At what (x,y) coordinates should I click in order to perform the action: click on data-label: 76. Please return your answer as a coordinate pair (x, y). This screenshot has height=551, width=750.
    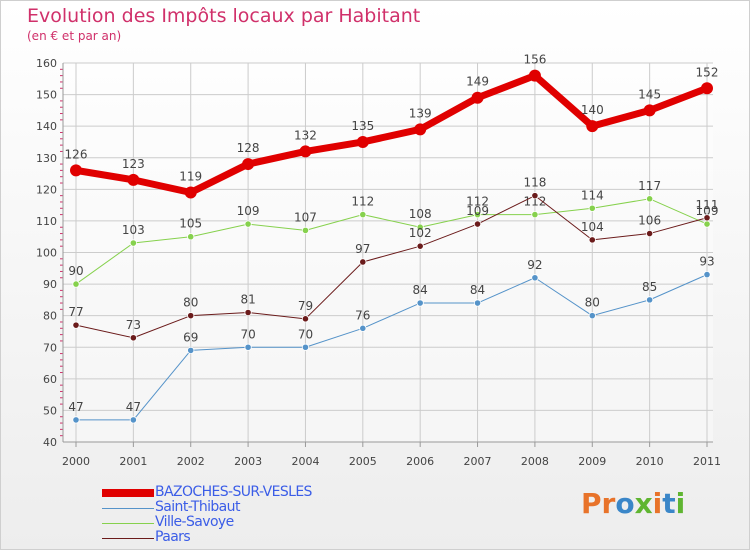
    Looking at the image, I should click on (362, 315).